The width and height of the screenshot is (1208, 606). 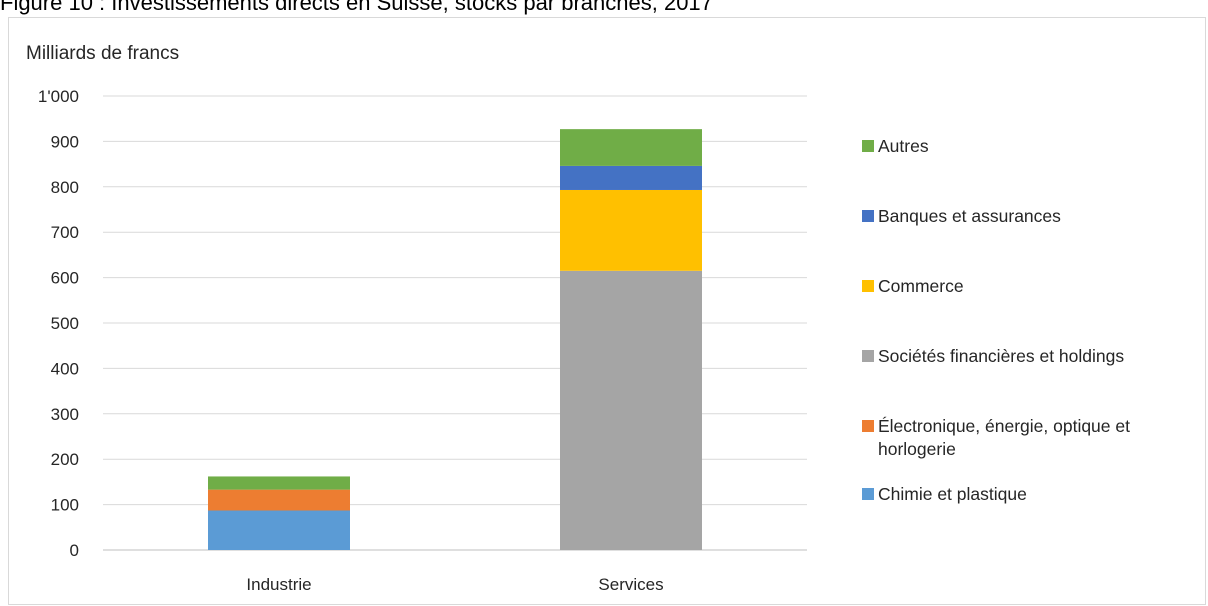 What do you see at coordinates (952, 494) in the screenshot?
I see `legend-label: Chimie et plastique` at bounding box center [952, 494].